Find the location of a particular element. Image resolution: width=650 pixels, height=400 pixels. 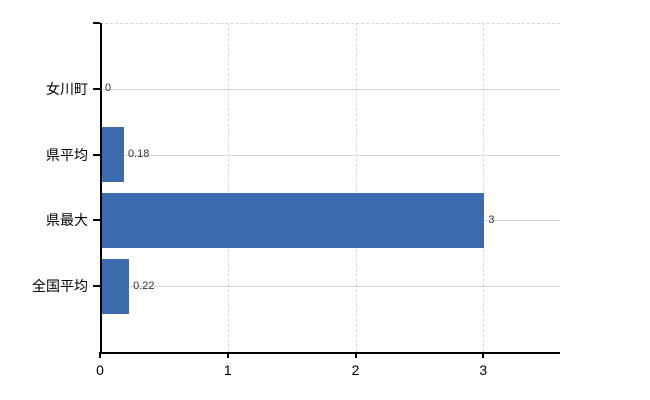

x-axis is located at coordinates (330, 353).